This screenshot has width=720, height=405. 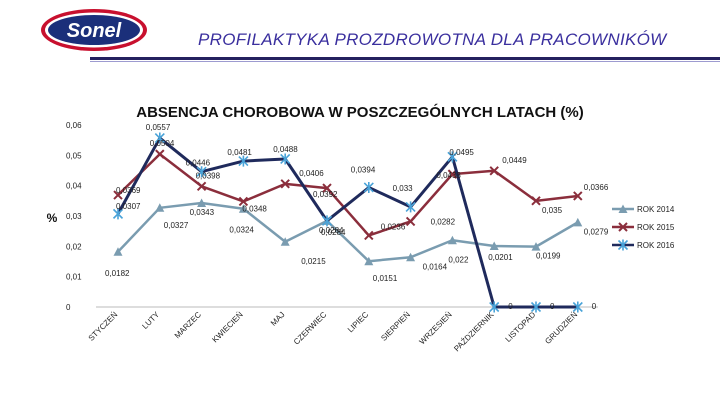 I want to click on data-label: 0,0446, so click(x=198, y=163).